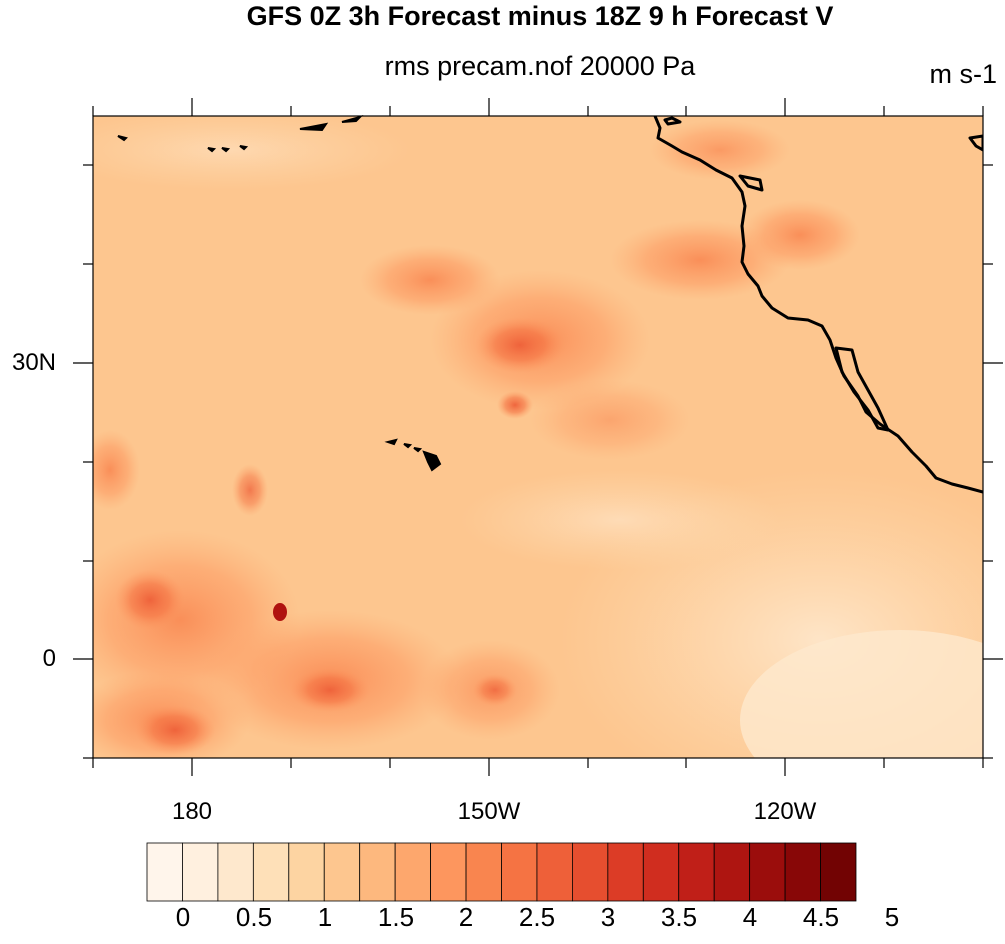  I want to click on colorbar, so click(501, 872).